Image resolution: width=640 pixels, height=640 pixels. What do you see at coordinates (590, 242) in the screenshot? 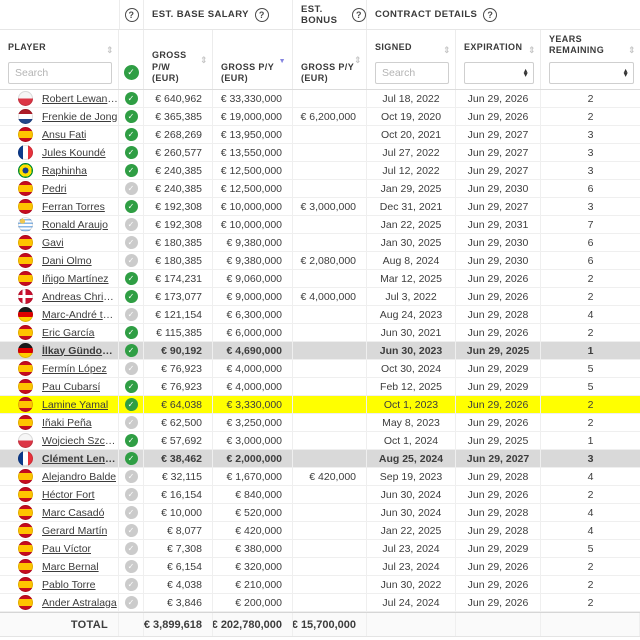
I see `years-cell: 6` at bounding box center [590, 242].